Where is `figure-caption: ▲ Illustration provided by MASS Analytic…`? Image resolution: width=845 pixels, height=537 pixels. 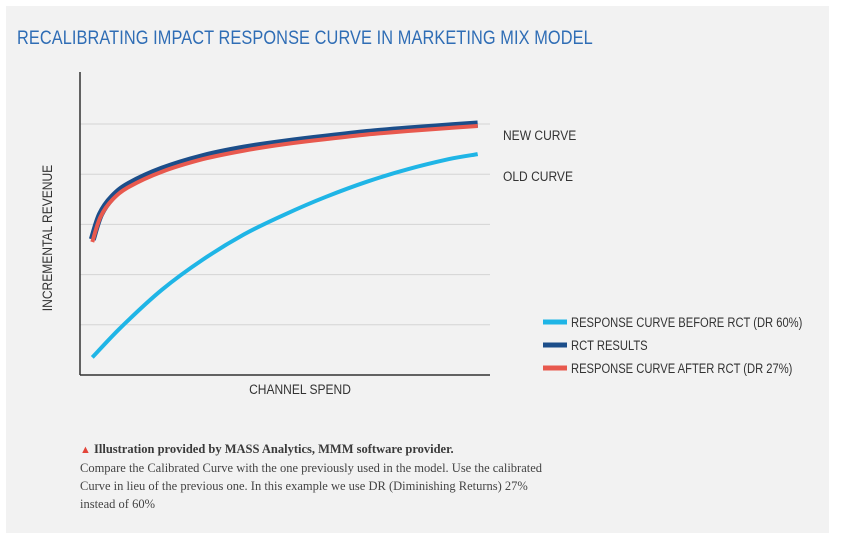 figure-caption: ▲ Illustration provided by MASS Analytic… is located at coordinates (320, 476).